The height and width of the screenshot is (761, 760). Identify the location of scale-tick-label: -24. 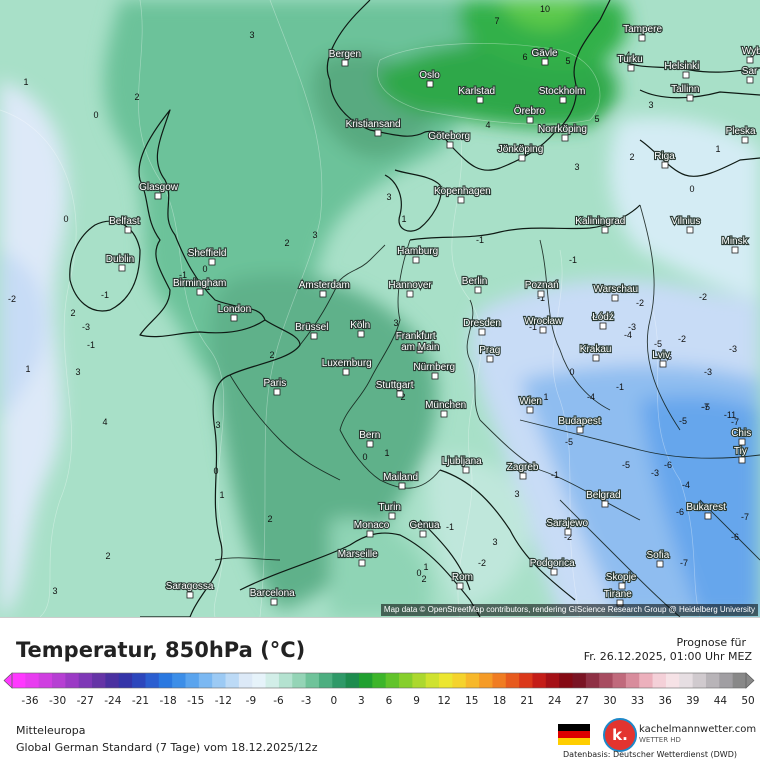
(112, 701).